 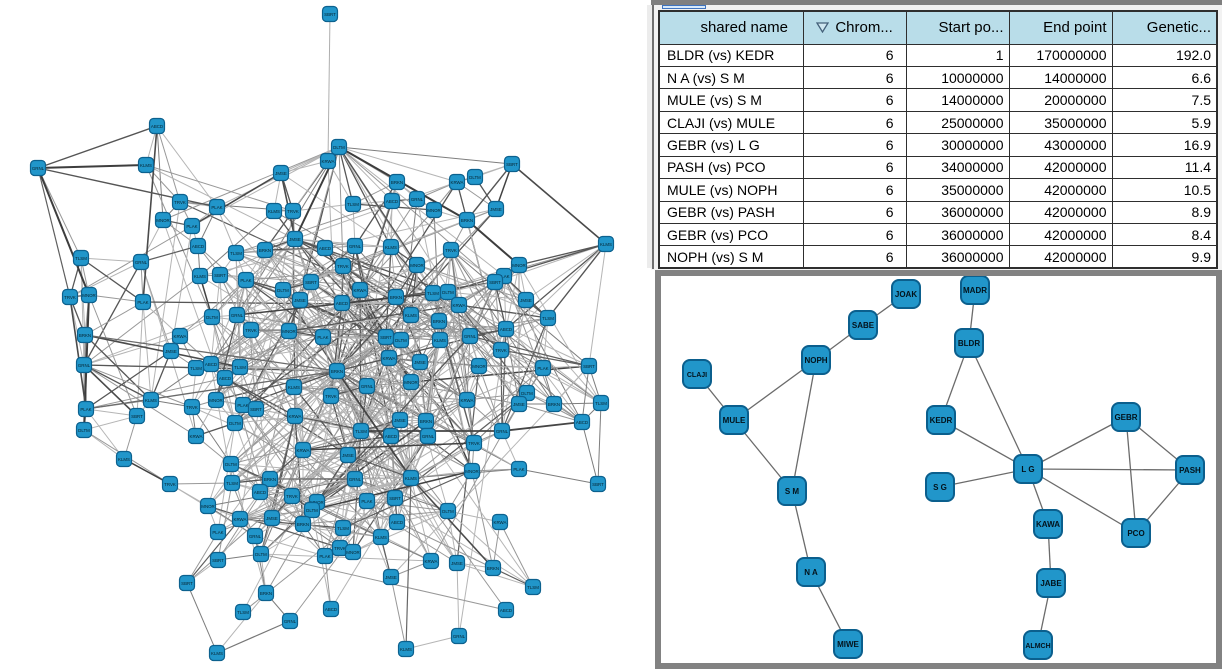 What do you see at coordinates (940, 487) in the screenshot?
I see `svg-text: S G` at bounding box center [940, 487].